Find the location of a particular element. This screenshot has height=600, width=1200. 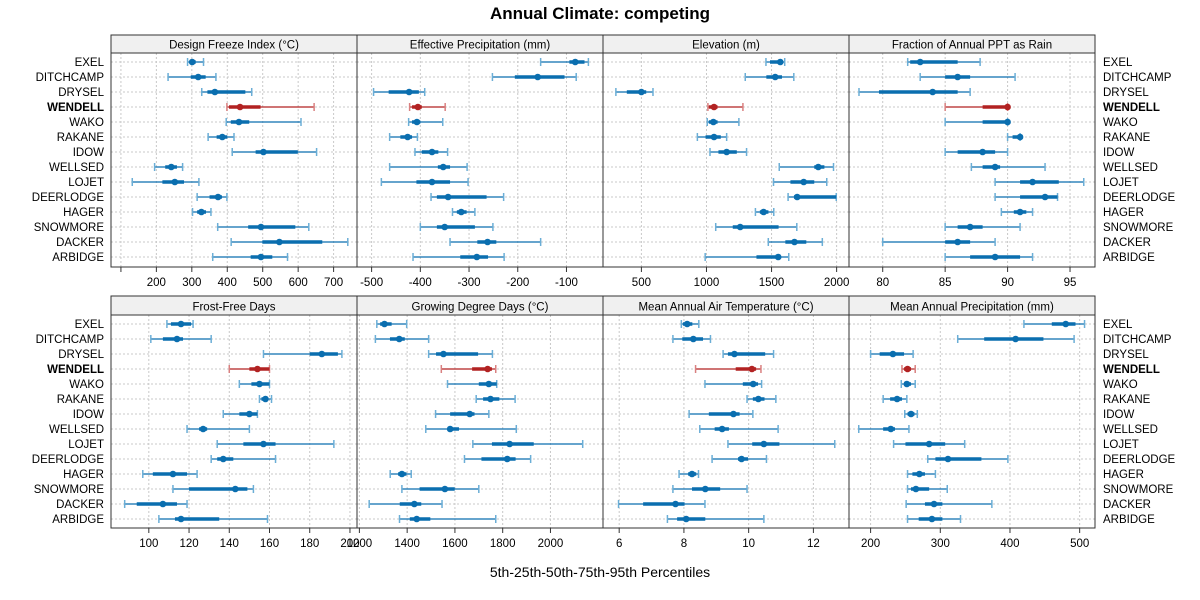

x-tick-label: 300 is located at coordinates (191, 283).